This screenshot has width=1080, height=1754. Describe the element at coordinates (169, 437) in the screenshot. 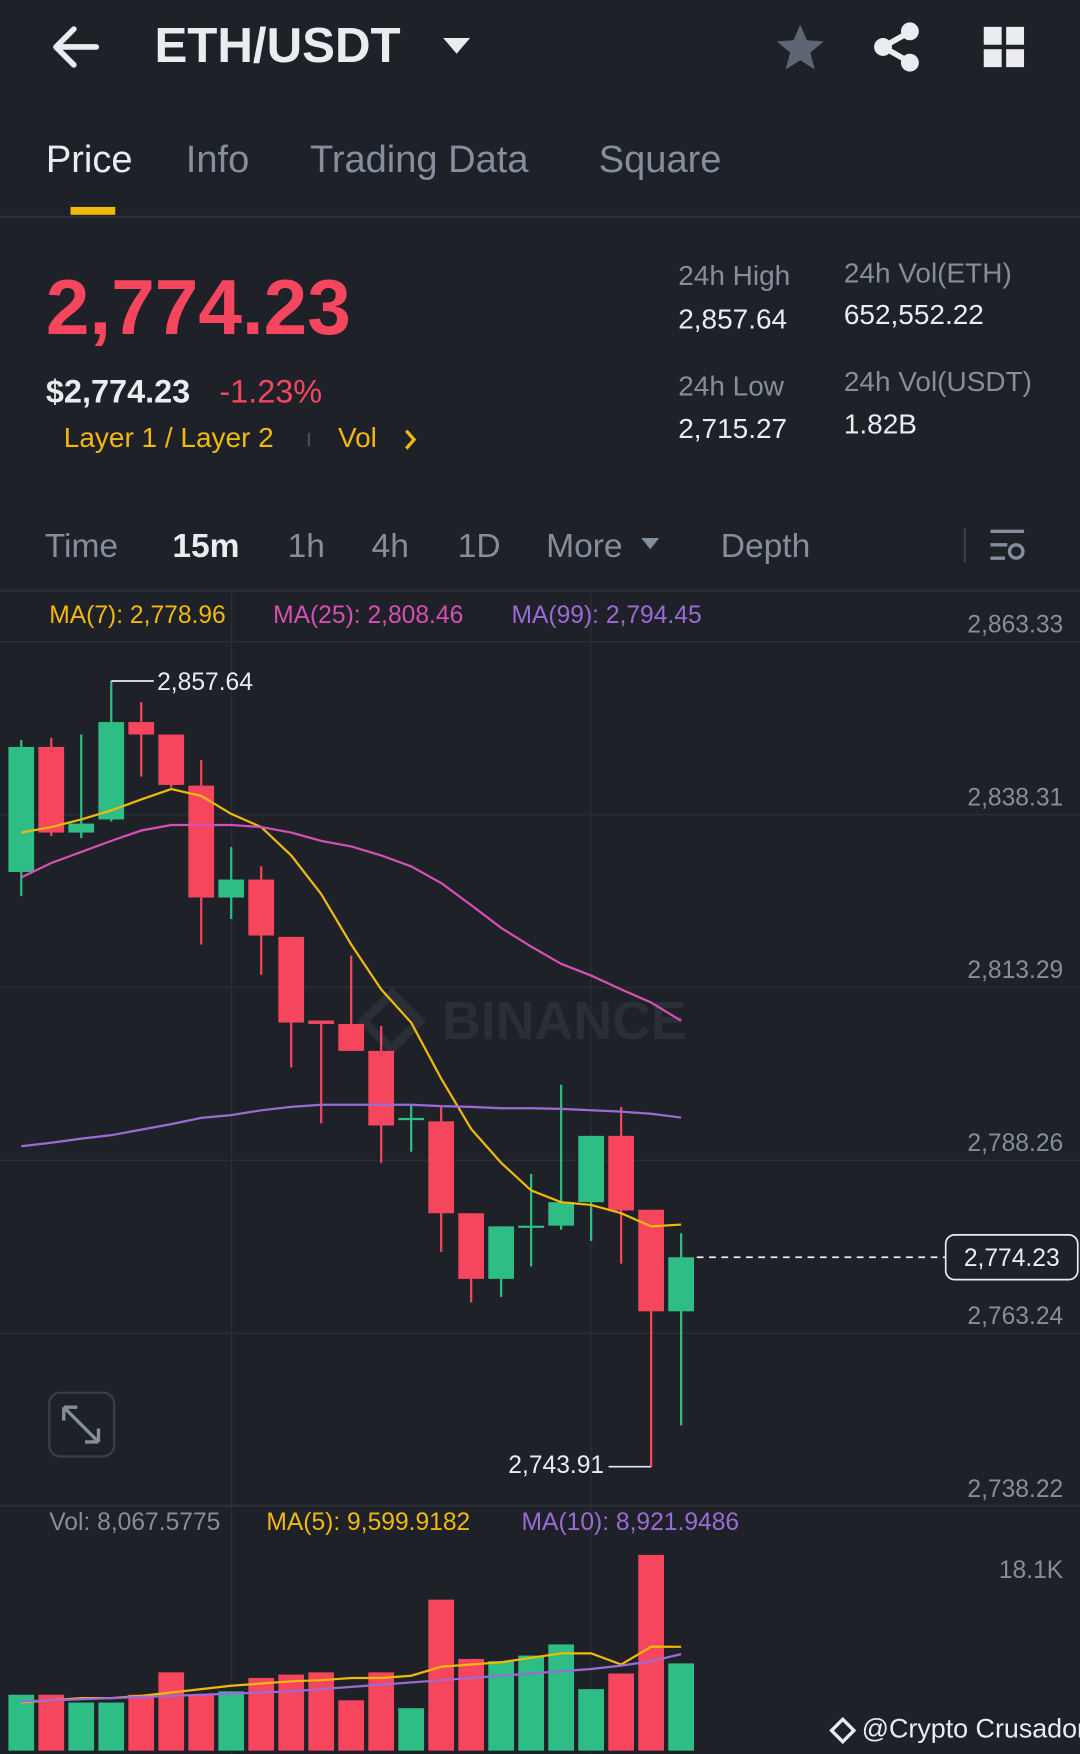

I see `tag: Layer 1 / Layer 2` at that location.